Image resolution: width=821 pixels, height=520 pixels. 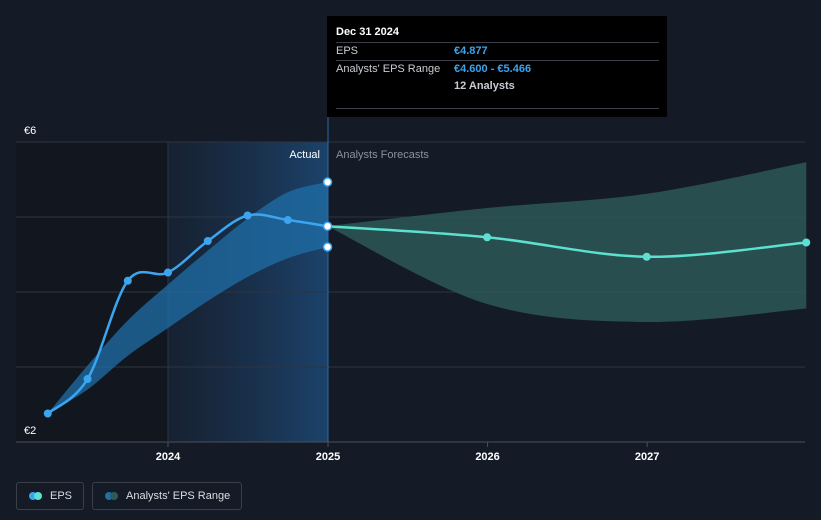 I want to click on y-tick-label-bottom: €2, so click(x=30, y=431).